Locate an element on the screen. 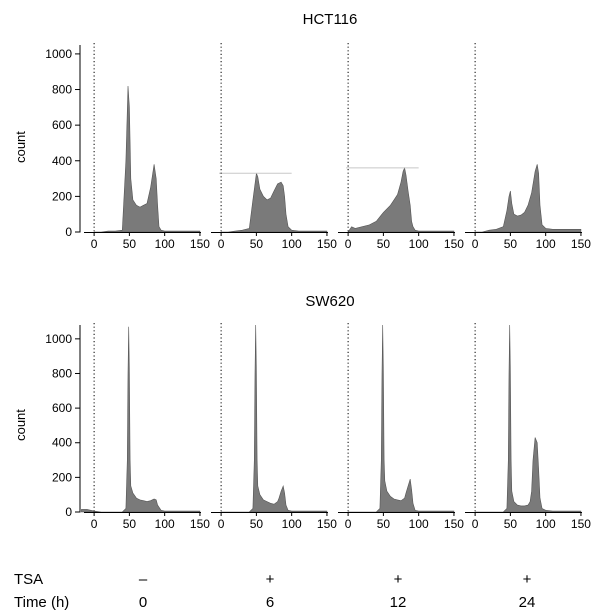 This screenshot has width=595, height=615. time-value: 6 is located at coordinates (270, 602).